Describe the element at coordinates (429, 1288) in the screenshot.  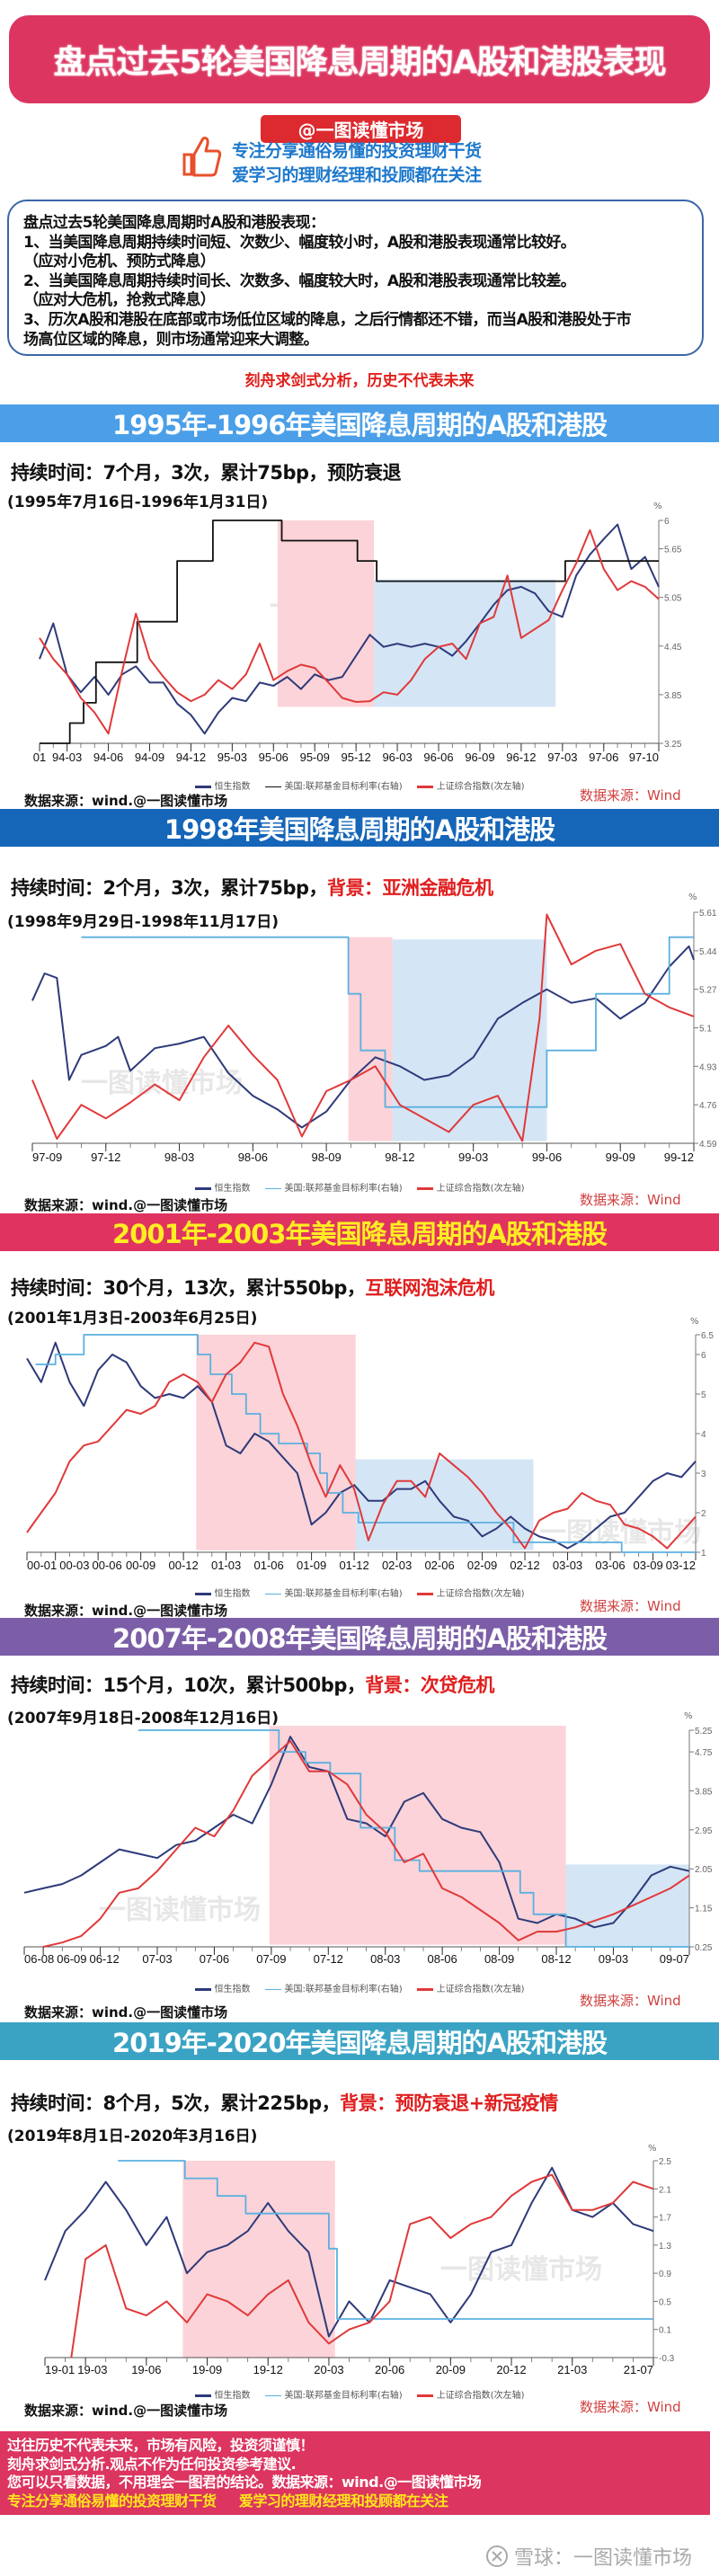
I see `background-text: 互联网泡沫危机` at that location.